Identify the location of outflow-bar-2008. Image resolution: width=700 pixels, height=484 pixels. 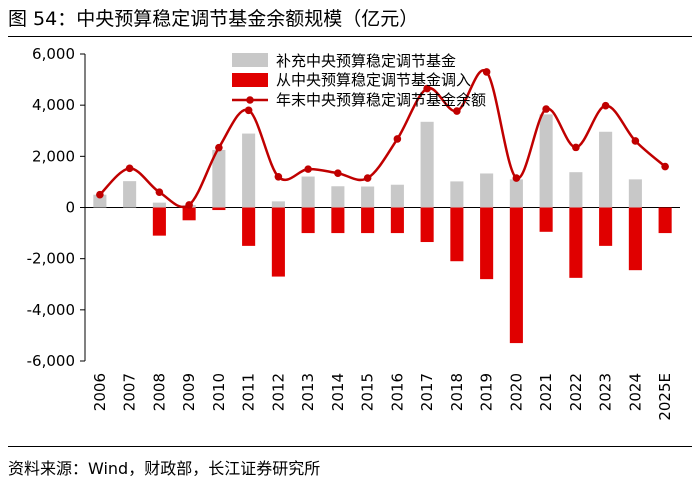
(159, 221).